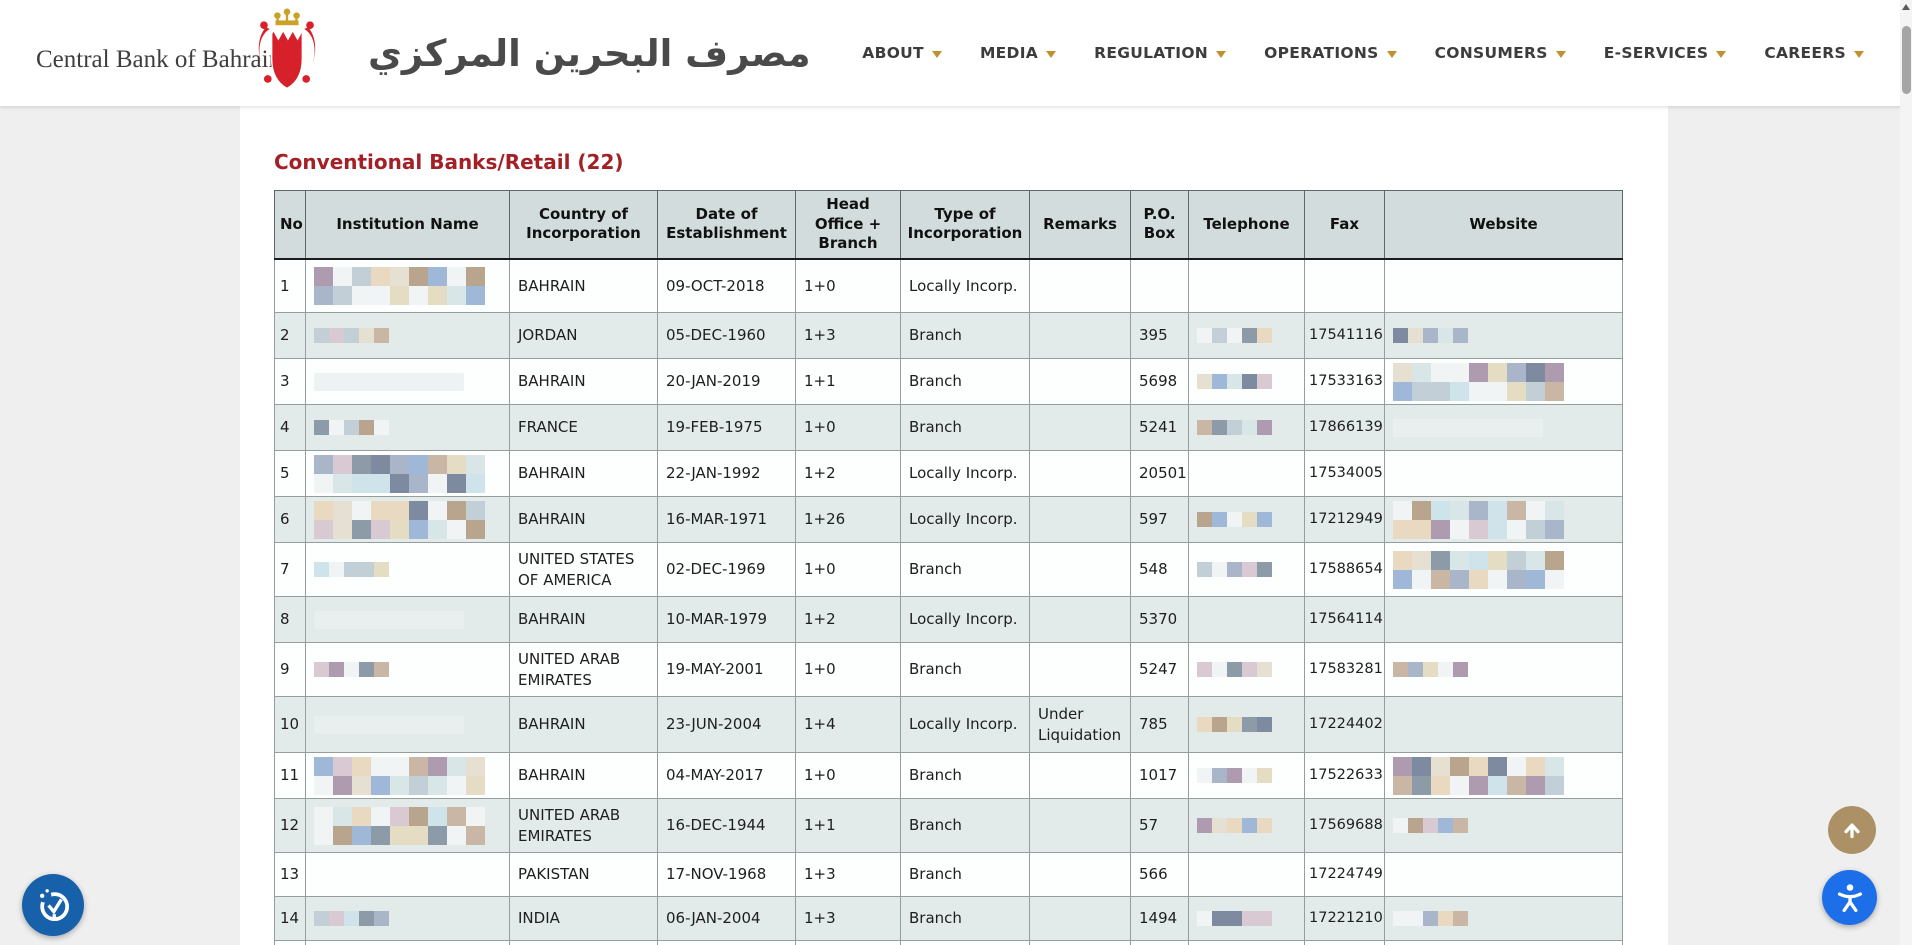 The height and width of the screenshot is (945, 1912). I want to click on scrollbar-thumb, so click(1906, 60).